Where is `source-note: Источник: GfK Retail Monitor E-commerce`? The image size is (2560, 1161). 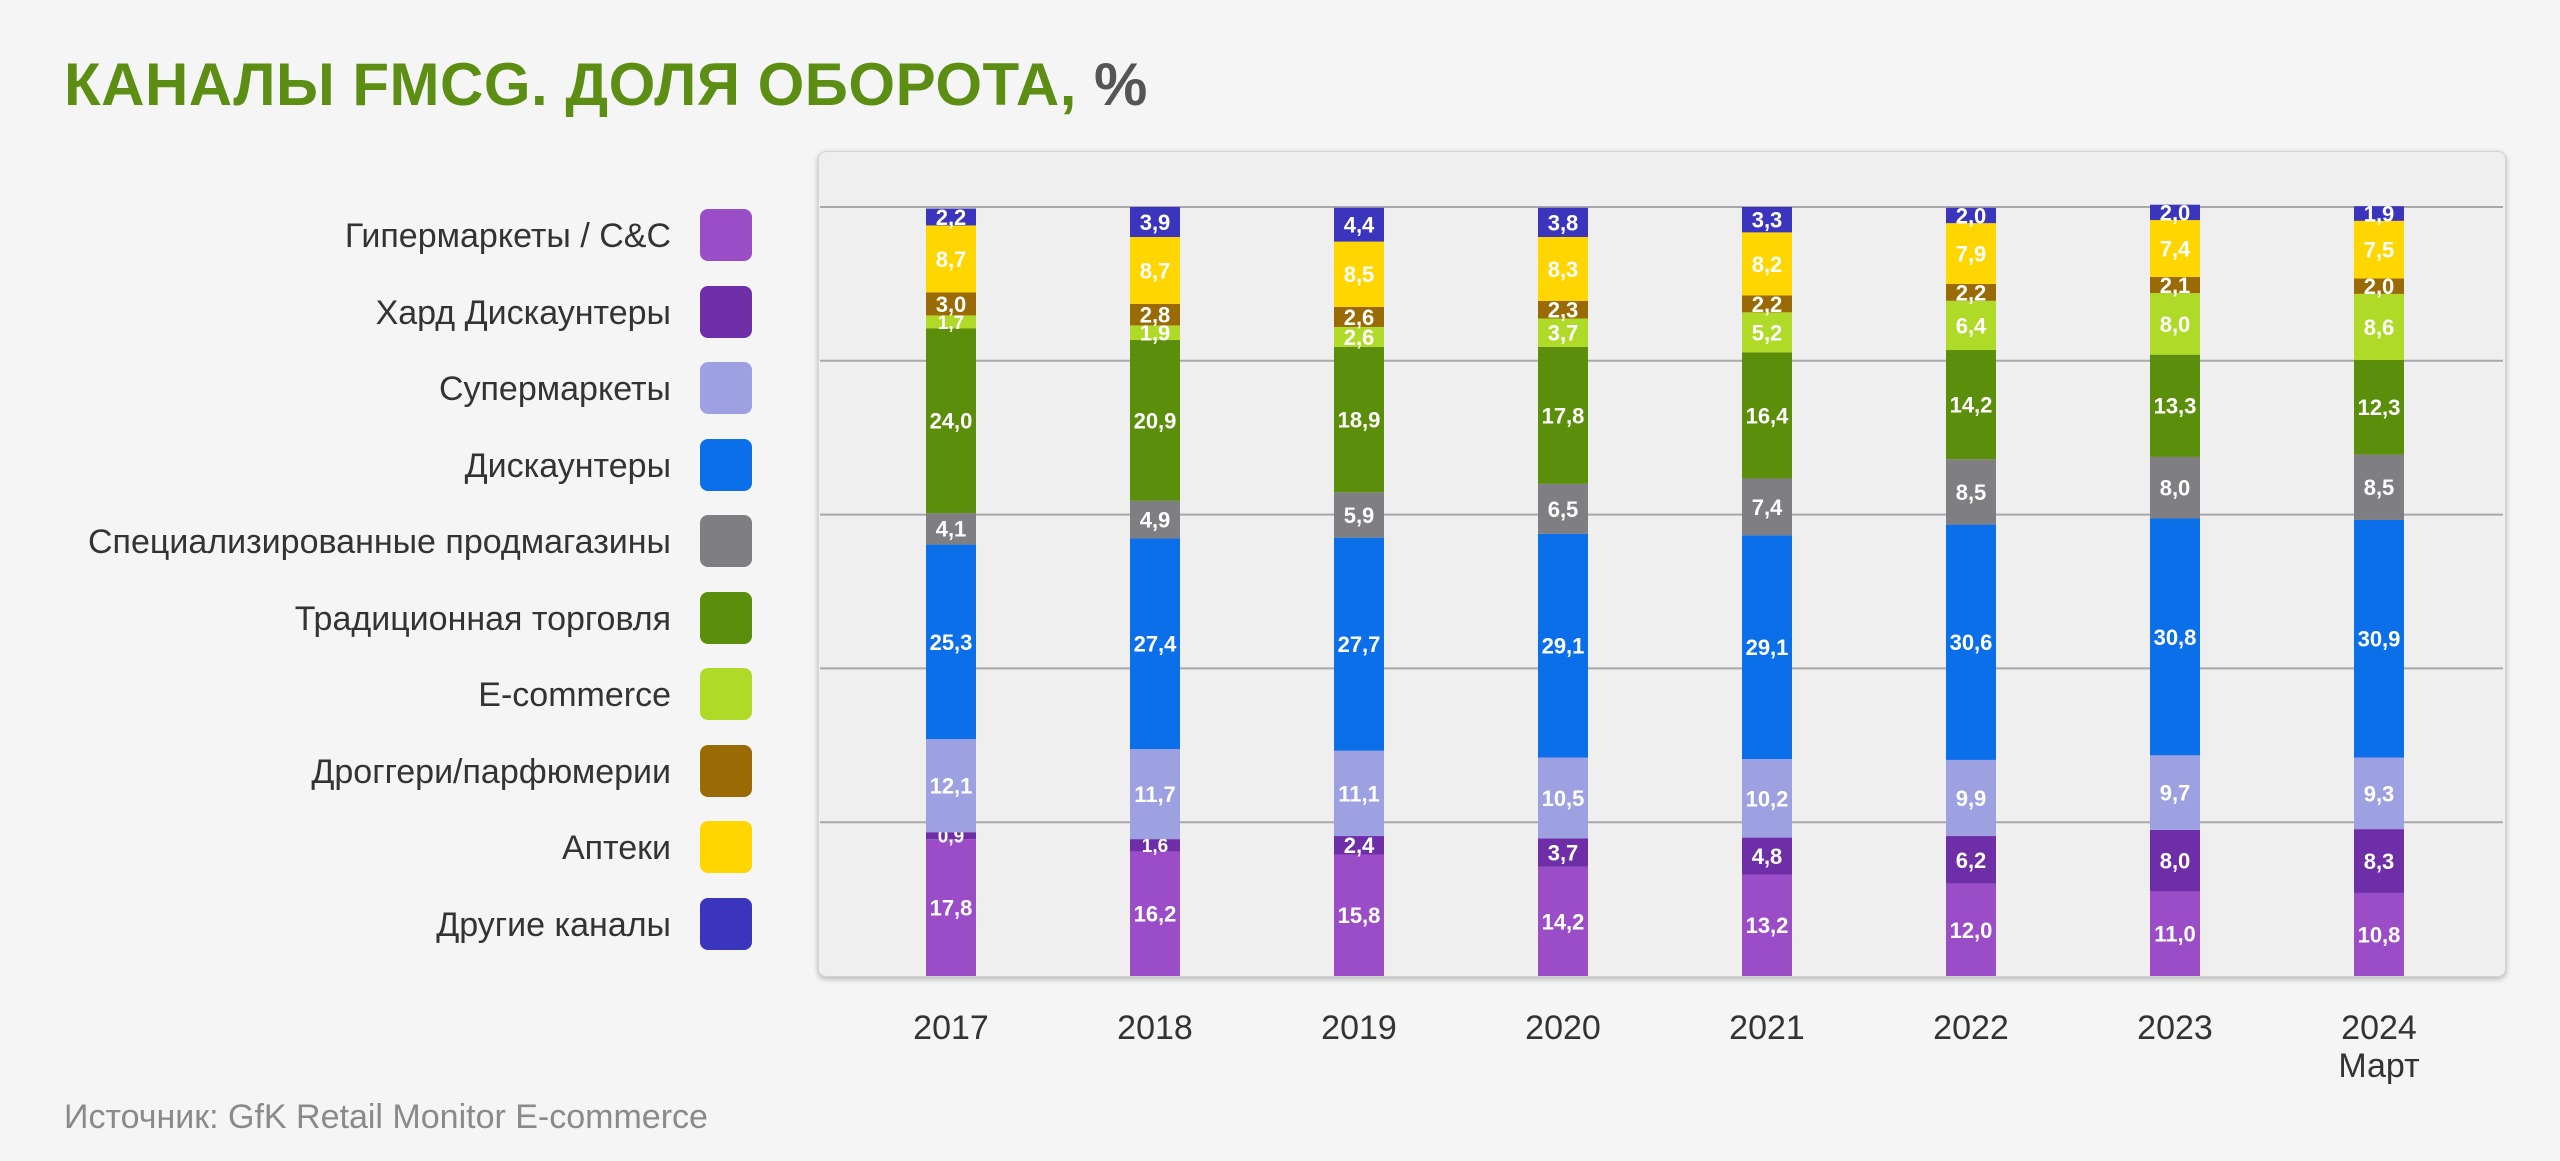 source-note: Источник: GfK Retail Monitor E-commerce is located at coordinates (386, 1117).